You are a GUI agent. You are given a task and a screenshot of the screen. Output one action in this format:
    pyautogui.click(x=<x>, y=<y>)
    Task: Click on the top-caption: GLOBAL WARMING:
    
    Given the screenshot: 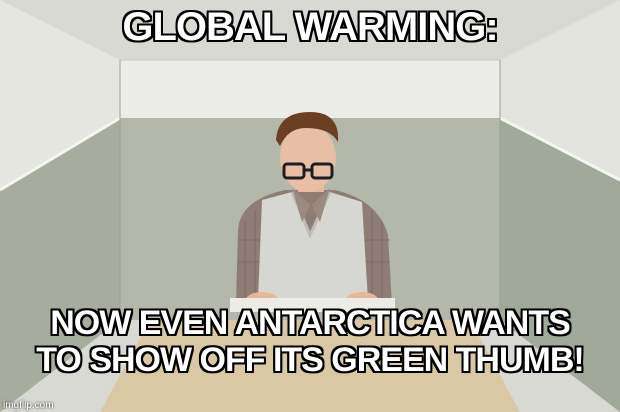 What is the action you would take?
    pyautogui.click(x=310, y=27)
    